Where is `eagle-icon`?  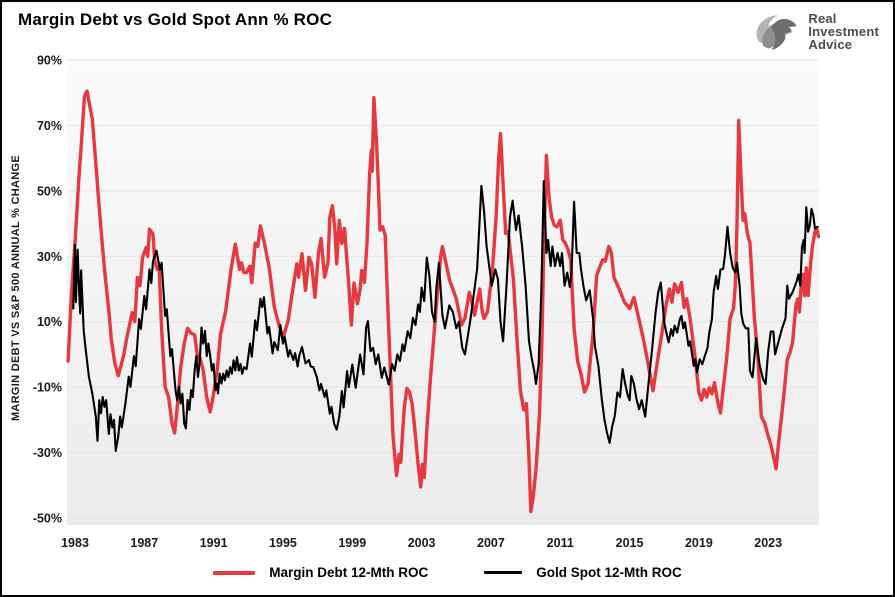 eagle-icon is located at coordinates (776, 33).